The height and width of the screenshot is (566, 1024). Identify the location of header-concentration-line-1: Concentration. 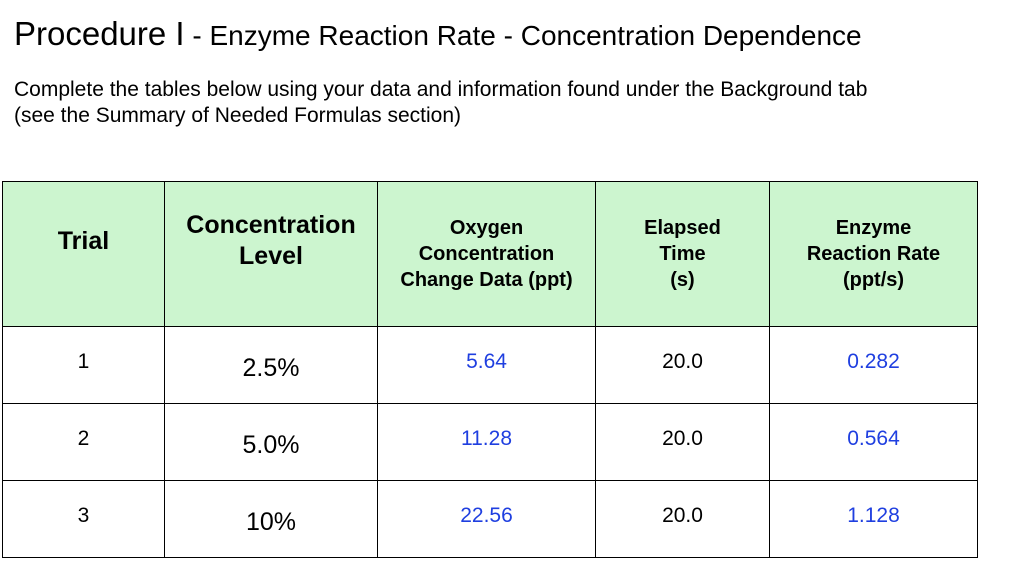
(271, 225).